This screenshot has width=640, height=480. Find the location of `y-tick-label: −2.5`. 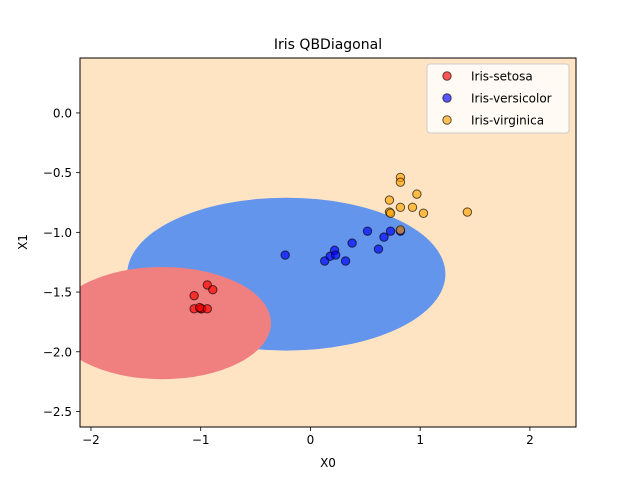

y-tick-label: −2.5 is located at coordinates (57, 412).